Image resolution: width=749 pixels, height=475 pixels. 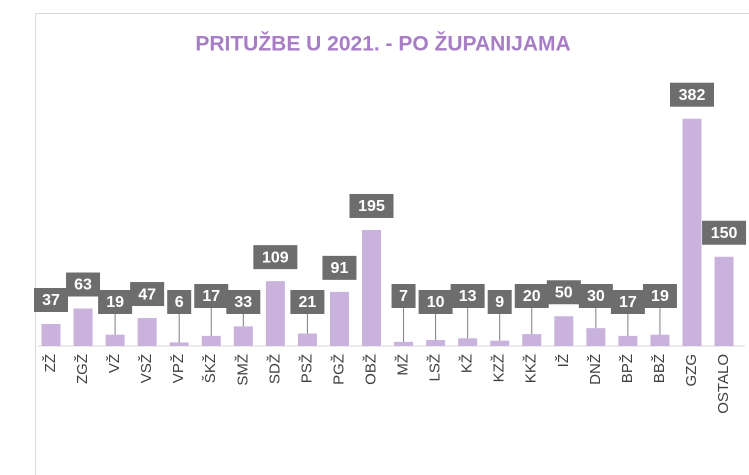 What do you see at coordinates (659, 368) in the screenshot?
I see `x-tick-label: BBŽ` at bounding box center [659, 368].